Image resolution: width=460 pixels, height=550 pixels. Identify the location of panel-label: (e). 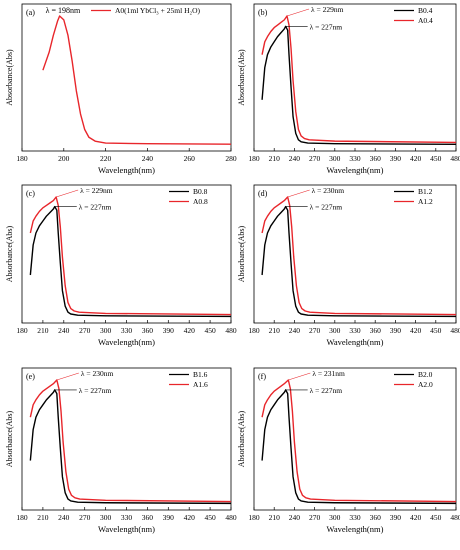
(30, 376).